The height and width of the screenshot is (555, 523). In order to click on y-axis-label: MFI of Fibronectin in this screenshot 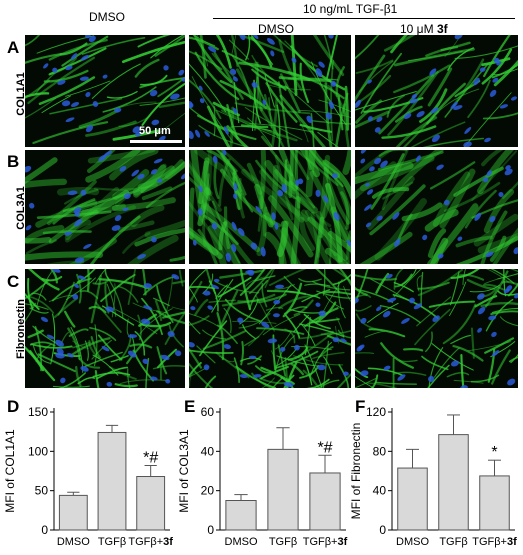, I will do `click(356, 471)`.